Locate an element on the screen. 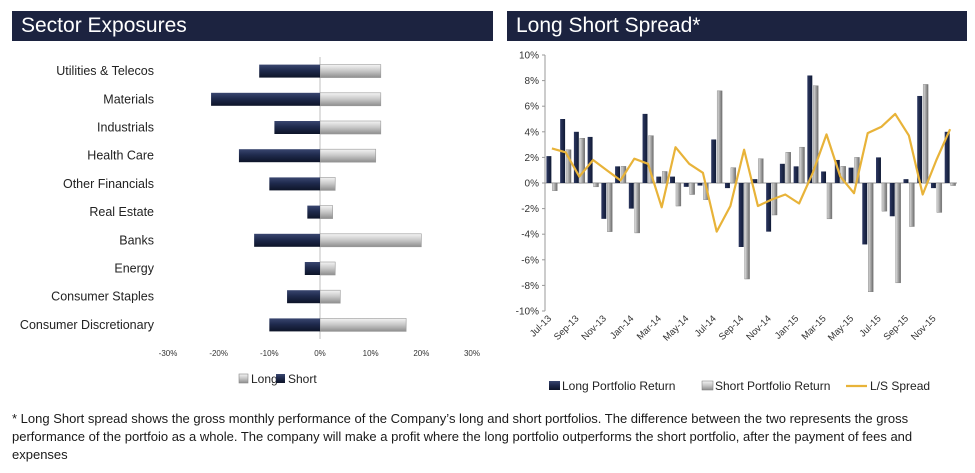 Image resolution: width=975 pixels, height=473 pixels. long-bar-real-estate is located at coordinates (326, 212).